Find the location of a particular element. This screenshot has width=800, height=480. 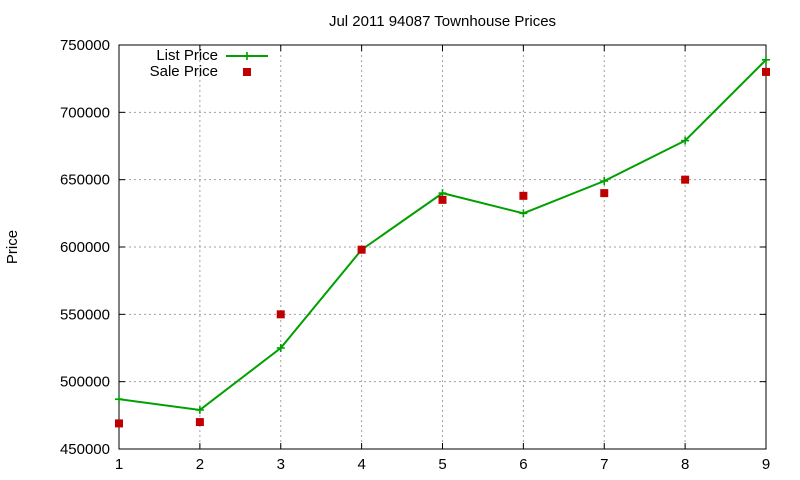

legend-marker-sale-price is located at coordinates (247, 72).